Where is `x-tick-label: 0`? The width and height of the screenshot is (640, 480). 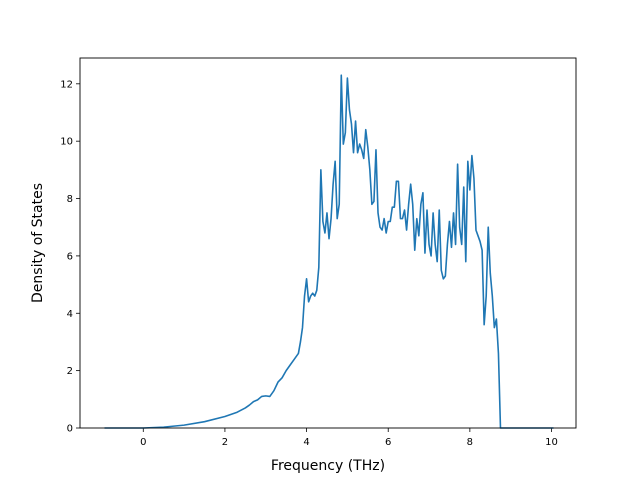
x-tick-label: 0 is located at coordinates (143, 442).